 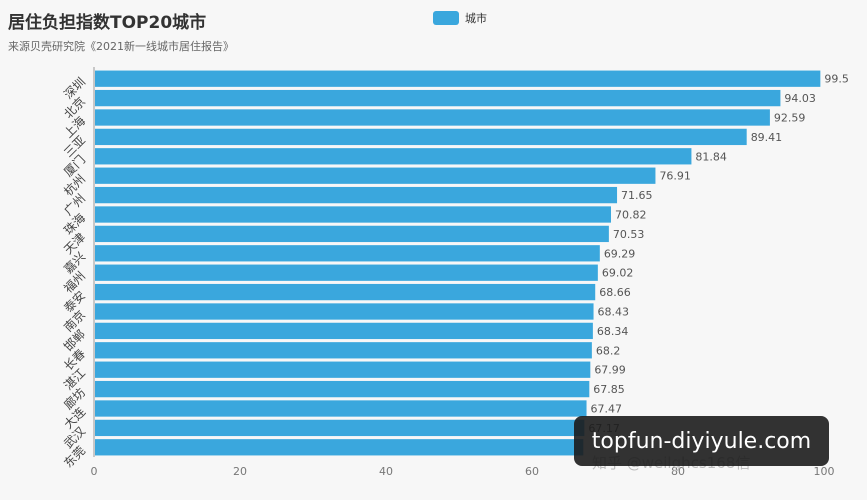 I want to click on watermark-banner: topfun-diyiyule.com, so click(x=701, y=441).